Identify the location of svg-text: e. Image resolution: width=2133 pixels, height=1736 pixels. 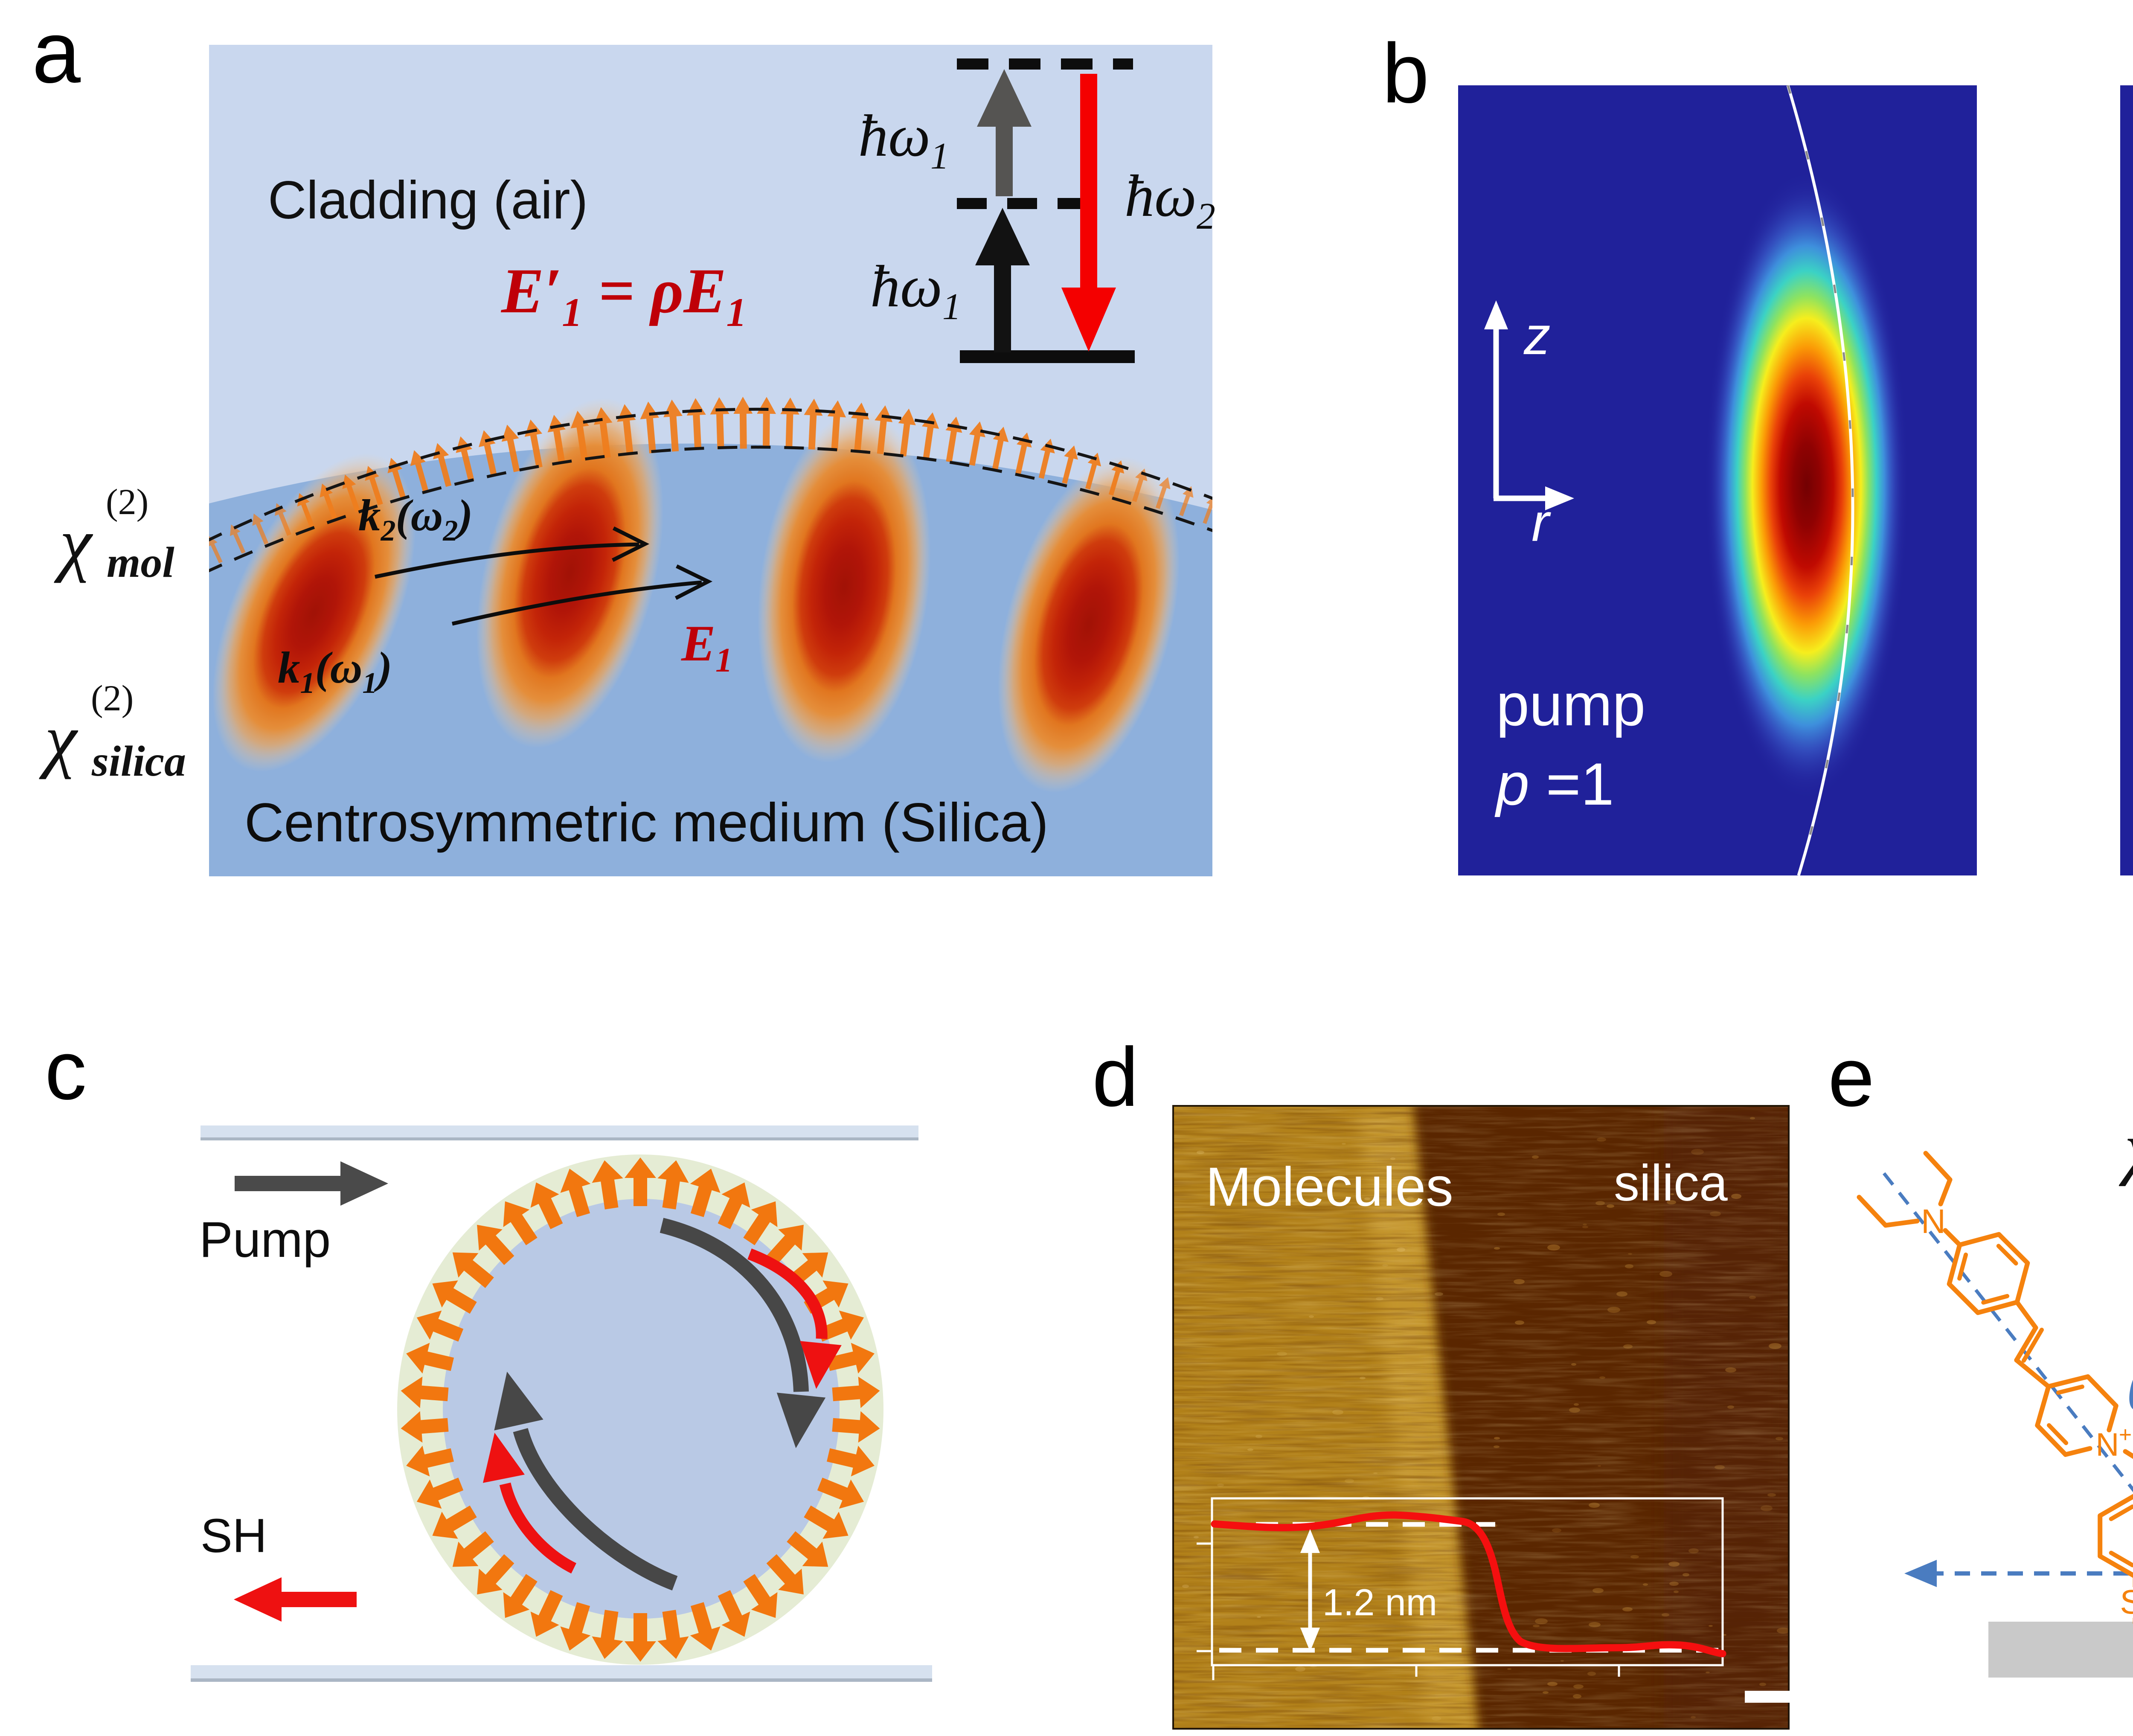
(1851, 1077).